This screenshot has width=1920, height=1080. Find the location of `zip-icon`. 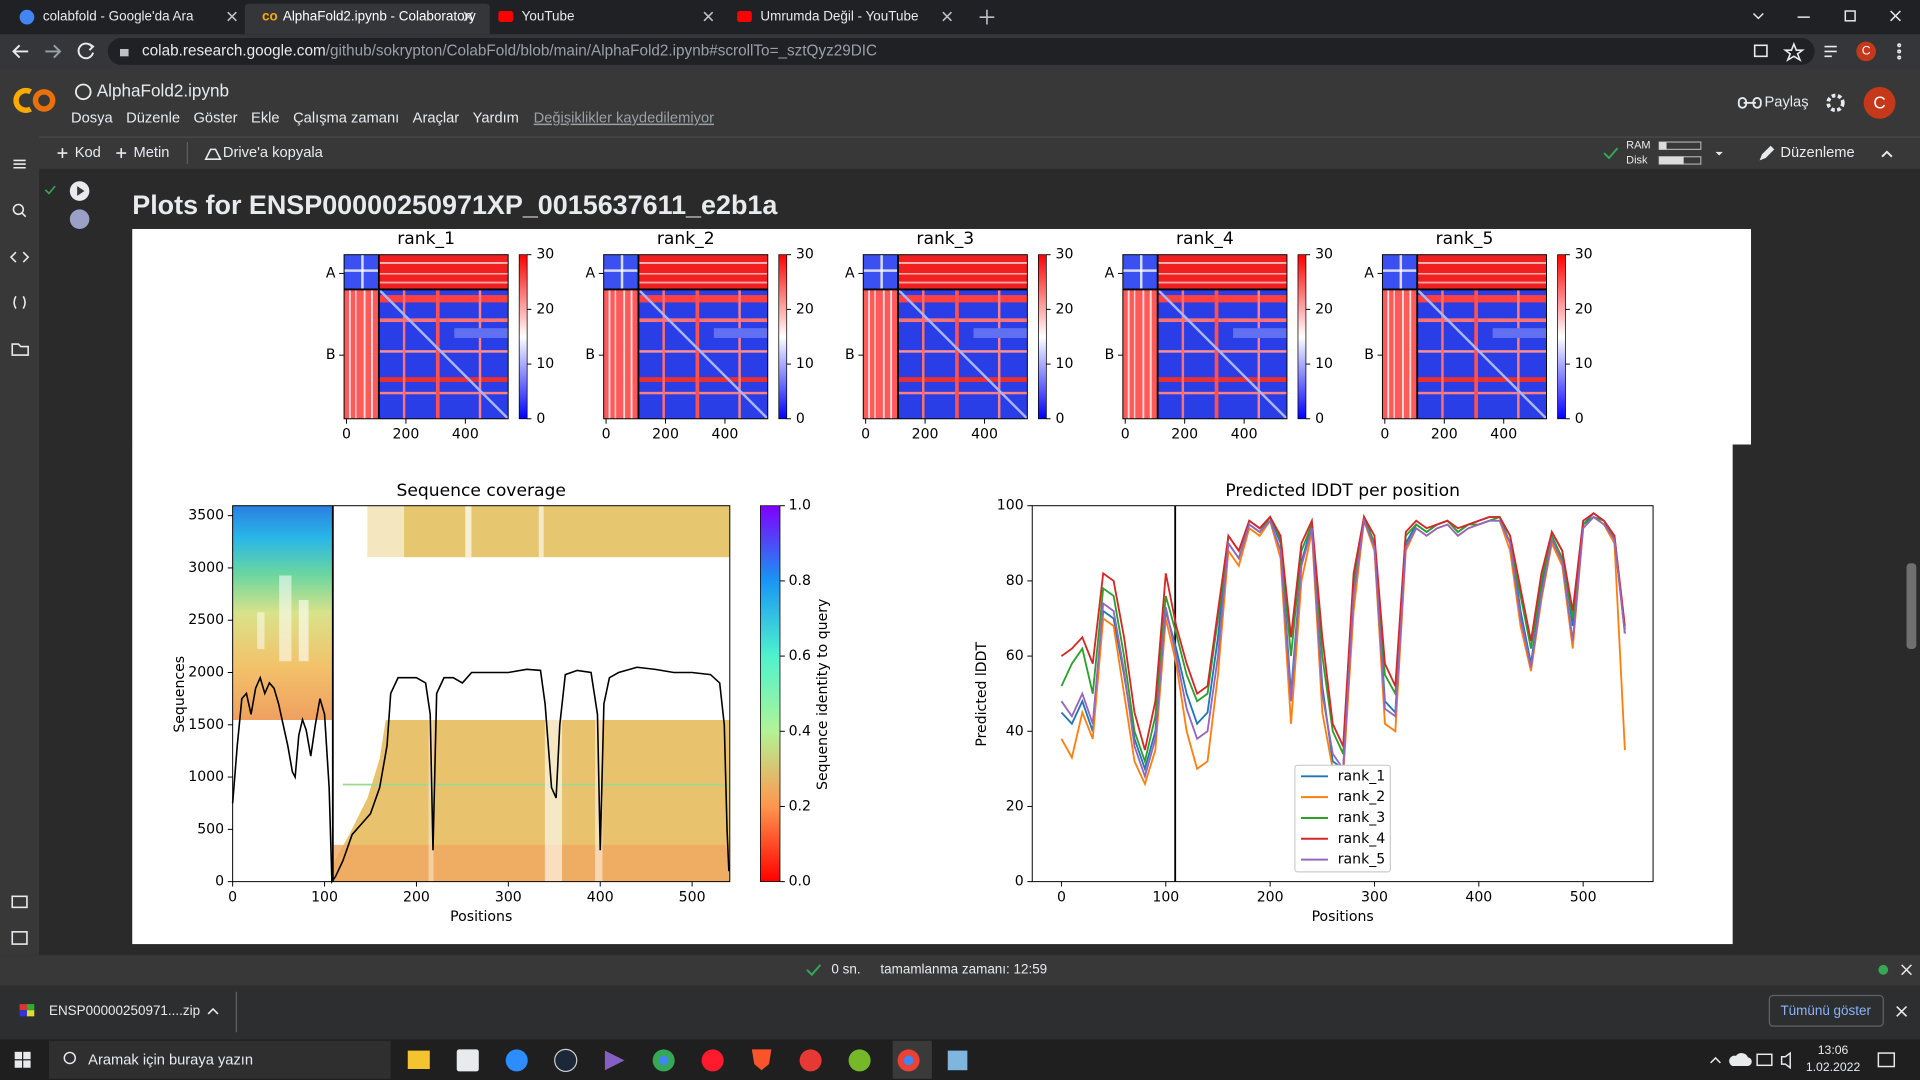

zip-icon is located at coordinates (27, 1010).